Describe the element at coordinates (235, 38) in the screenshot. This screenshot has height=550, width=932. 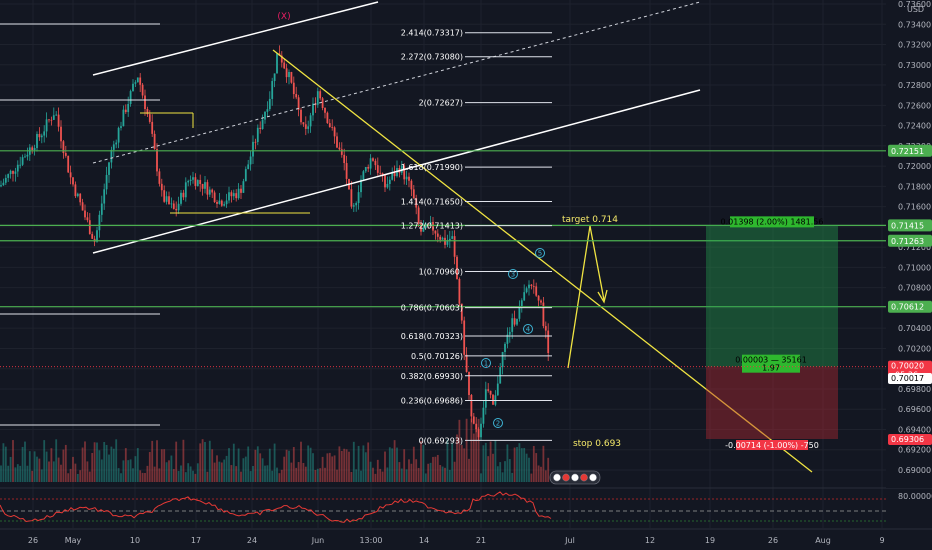
I see `channel-upper-line` at that location.